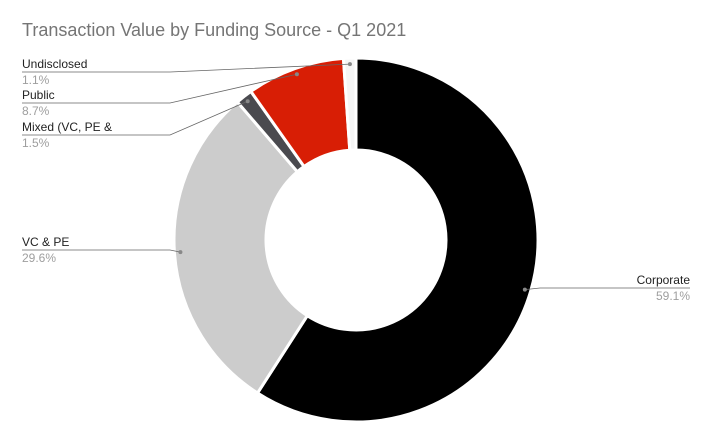 The image size is (713, 444). I want to click on slice-percent-label: 59.1%, so click(673, 296).